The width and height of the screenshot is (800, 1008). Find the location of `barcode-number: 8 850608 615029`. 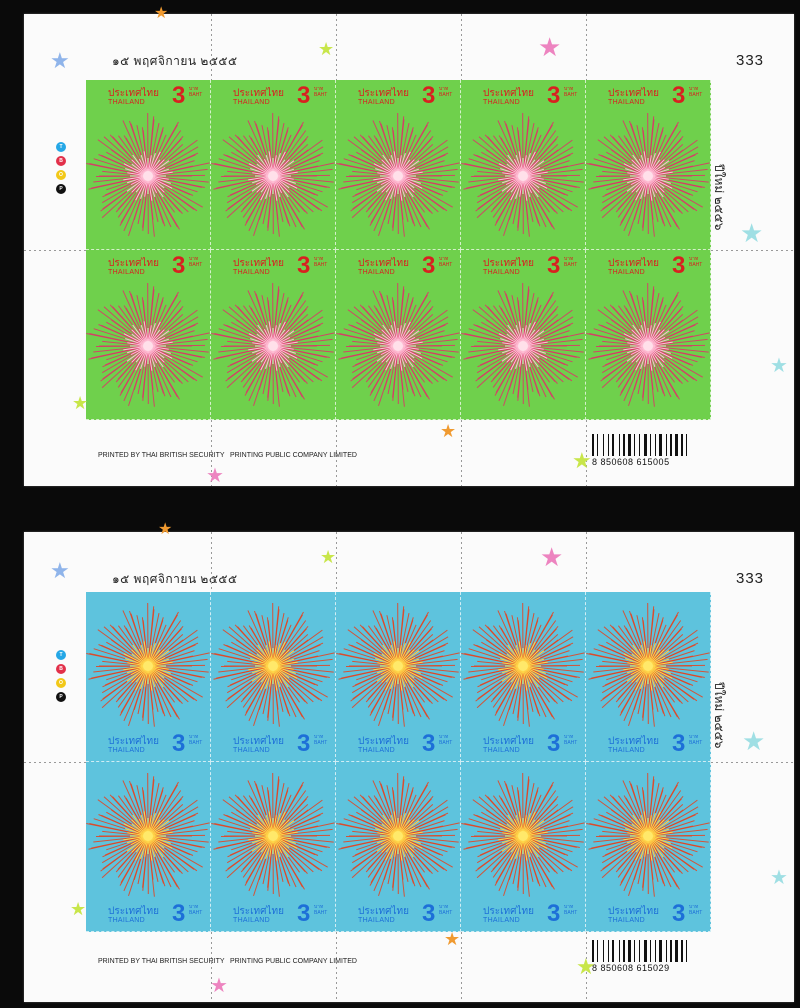

barcode-number: 8 850608 615029 is located at coordinates (631, 968).